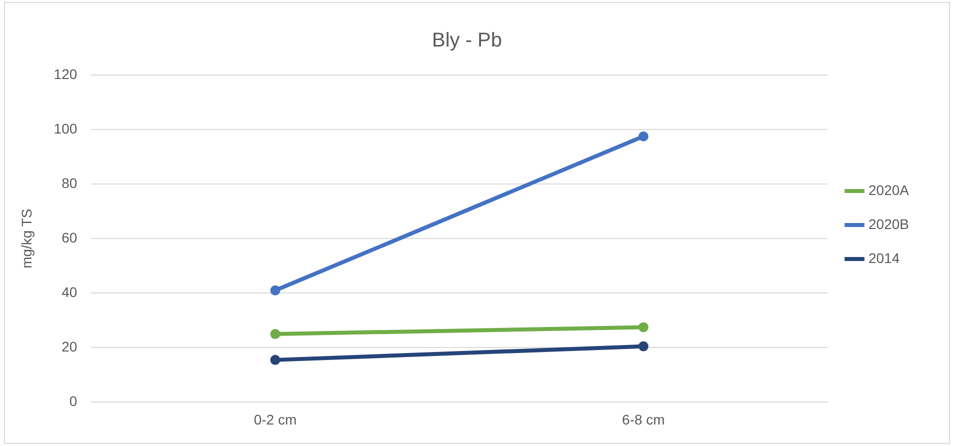 The height and width of the screenshot is (446, 954). I want to click on x-tick-label: 0-2 cm, so click(275, 419).